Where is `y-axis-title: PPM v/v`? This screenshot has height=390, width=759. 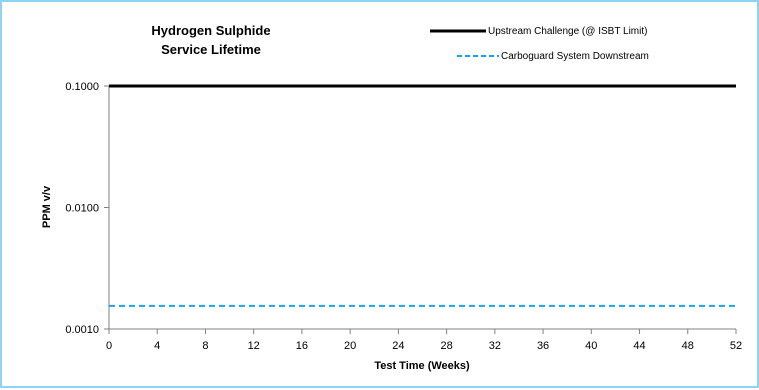
y-axis-title: PPM v/v is located at coordinates (47, 206).